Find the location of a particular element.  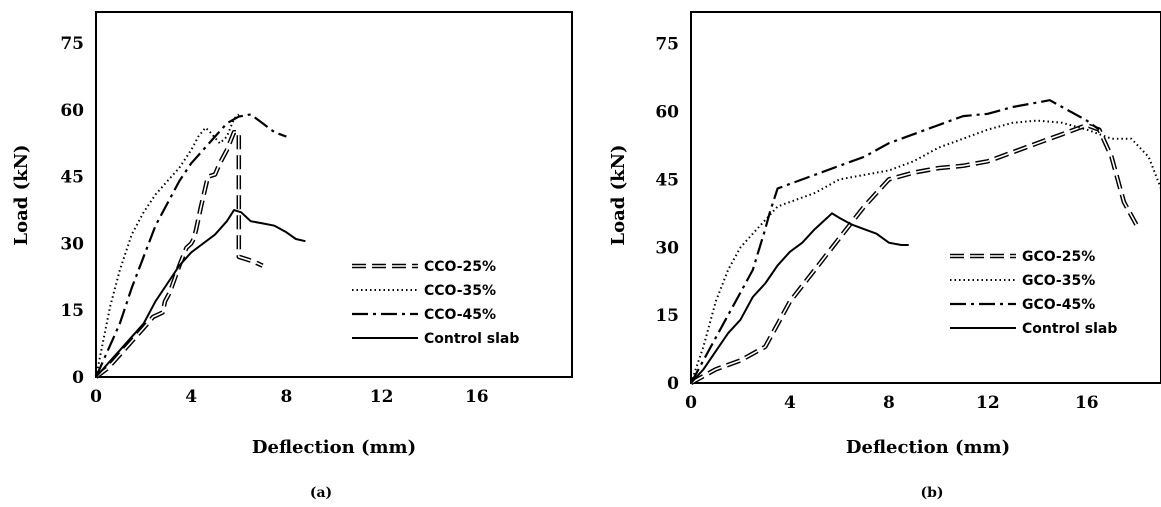

legend-label: GCO-45% is located at coordinates (1058, 305).